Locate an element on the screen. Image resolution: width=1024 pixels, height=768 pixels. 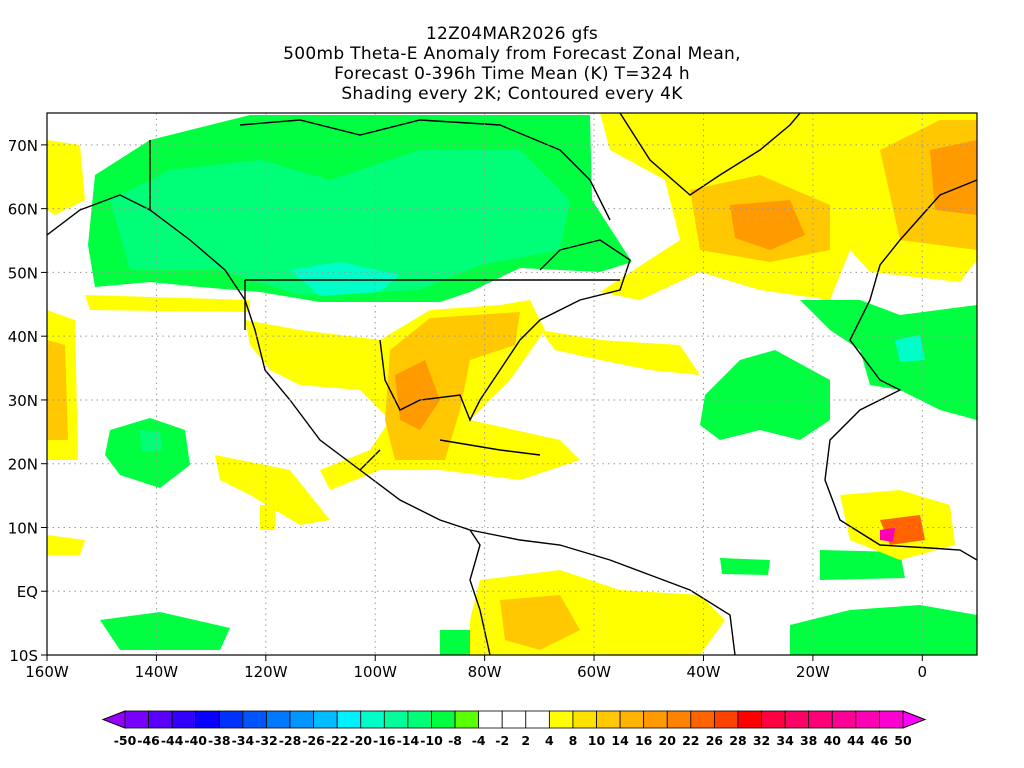
colorbar-label: -38 is located at coordinates (219, 740).